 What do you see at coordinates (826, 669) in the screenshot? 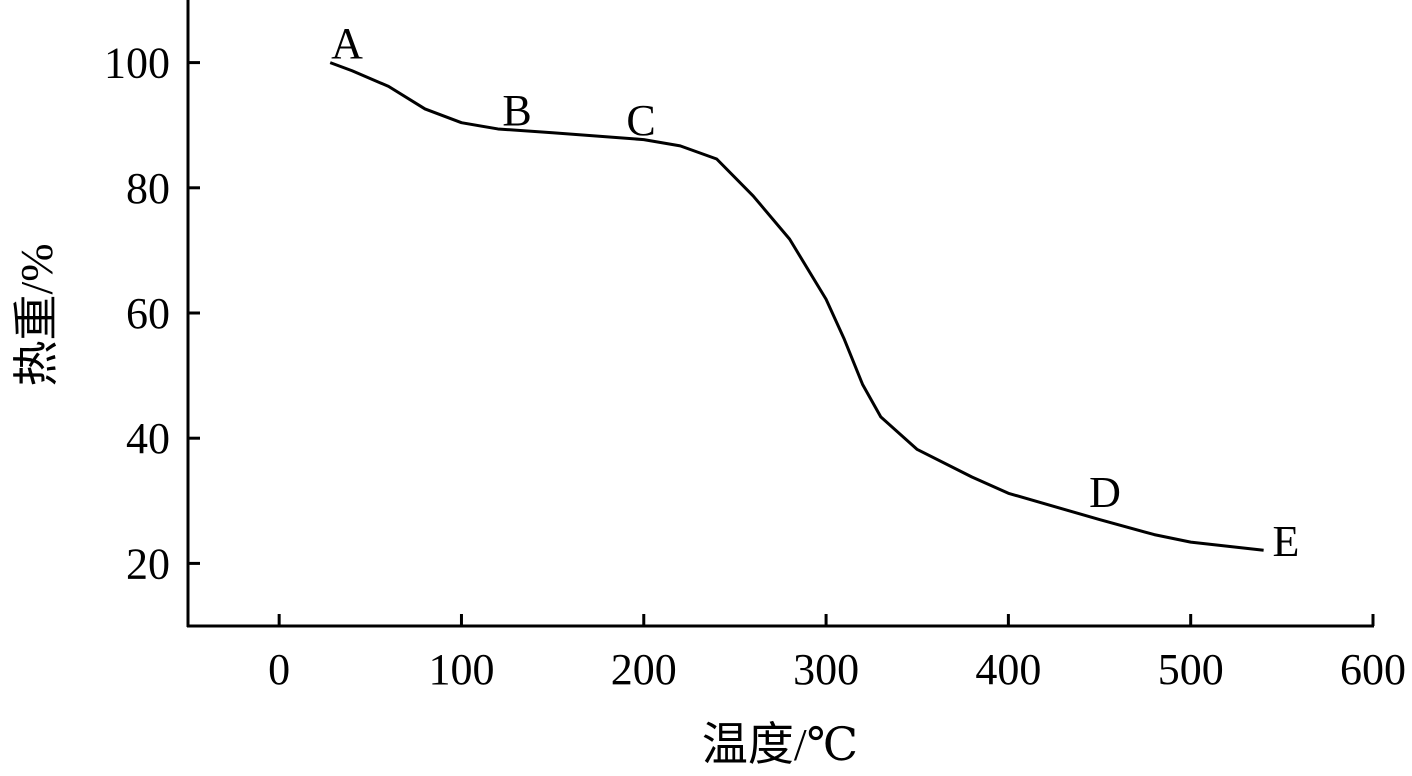
I see `x-tick-label: 300` at bounding box center [826, 669].